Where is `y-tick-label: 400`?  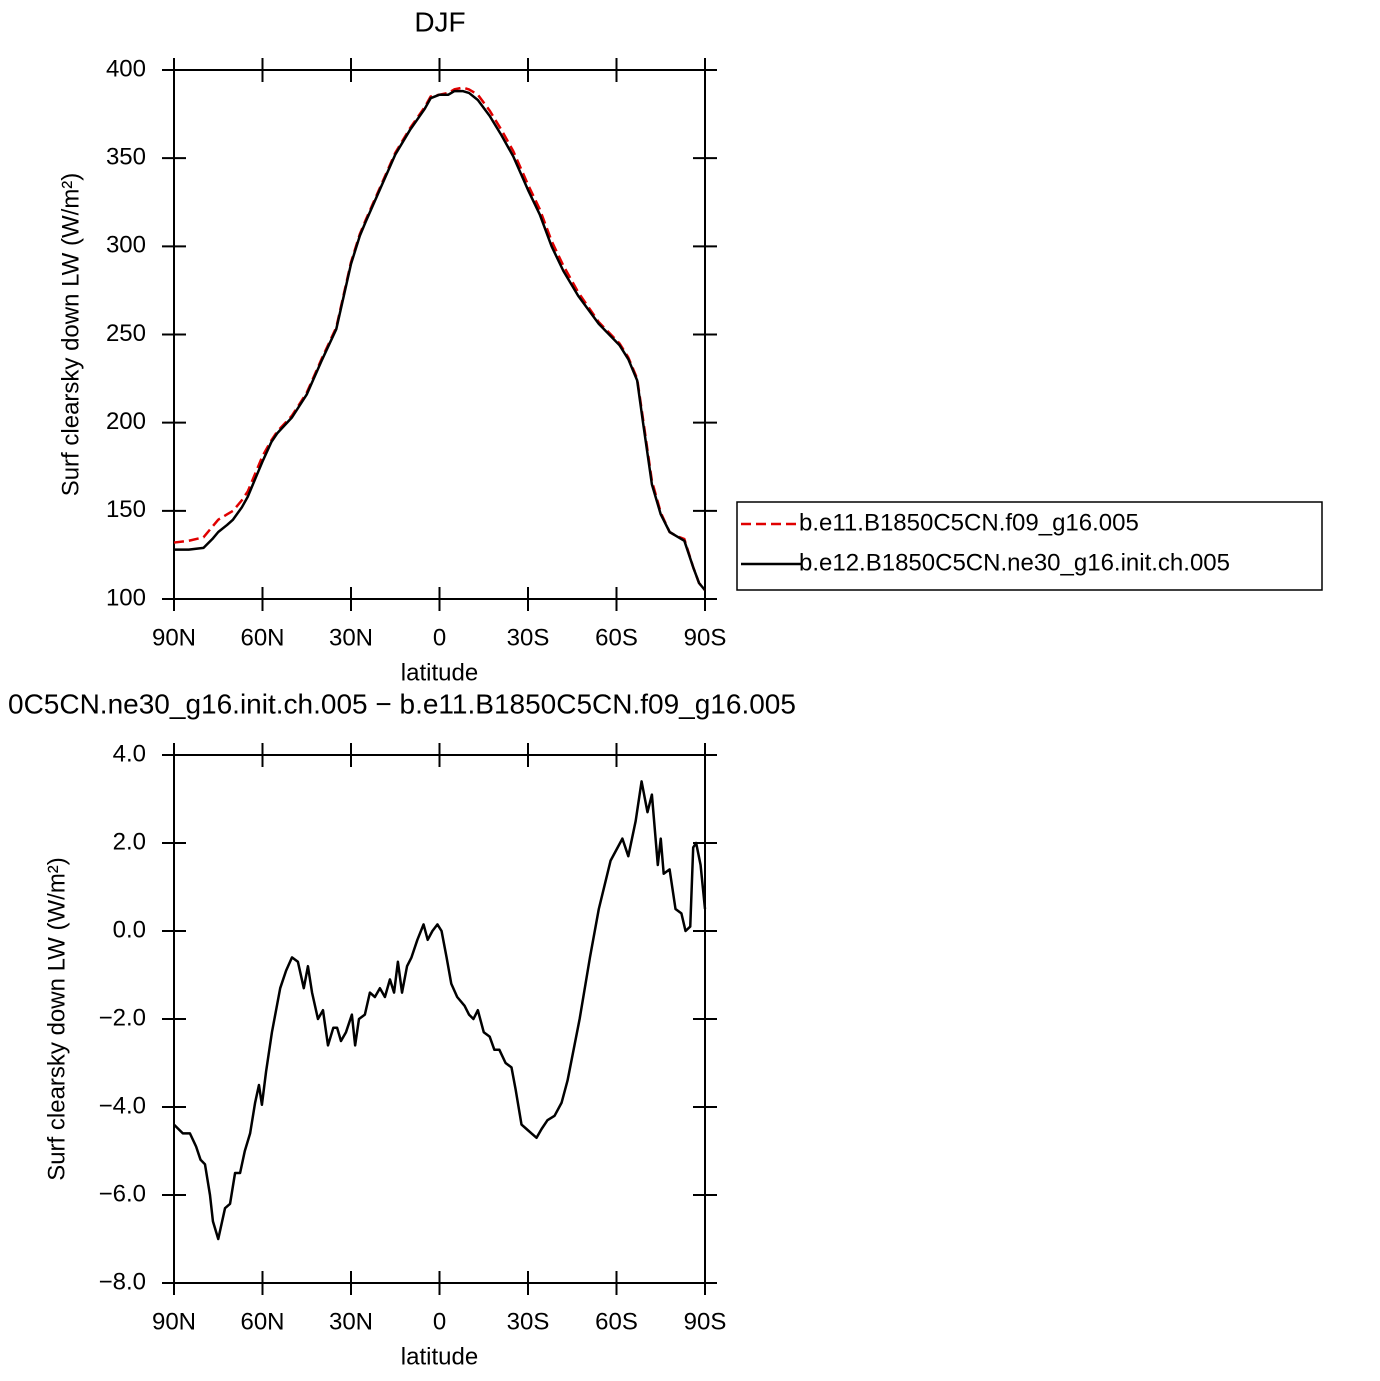
y-tick-label: 400 is located at coordinates (126, 68).